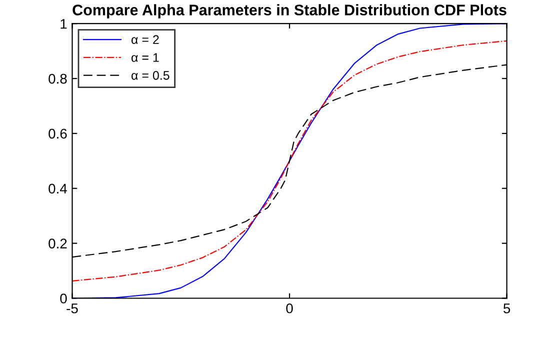  I want to click on y-tick-label: 0.2, so click(57, 243).